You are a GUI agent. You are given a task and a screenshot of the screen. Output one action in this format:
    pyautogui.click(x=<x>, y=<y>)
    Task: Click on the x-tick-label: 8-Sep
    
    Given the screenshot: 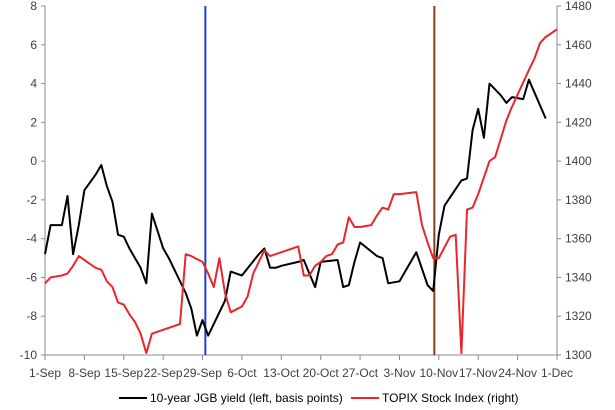 What is the action you would take?
    pyautogui.click(x=84, y=373)
    